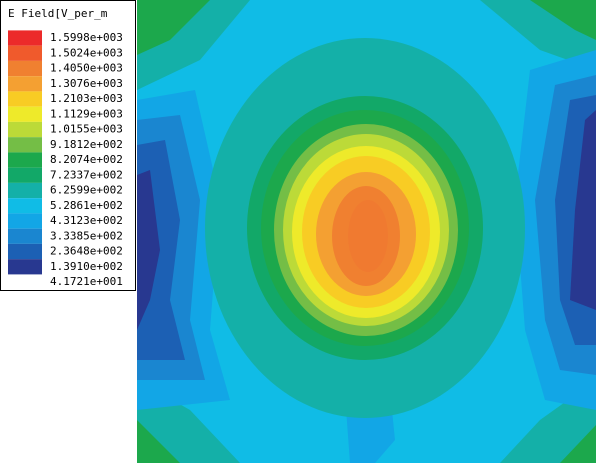 The height and width of the screenshot is (463, 596). What do you see at coordinates (86, 190) in the screenshot?
I see `legend-label: 6.2599e+002` at bounding box center [86, 190].